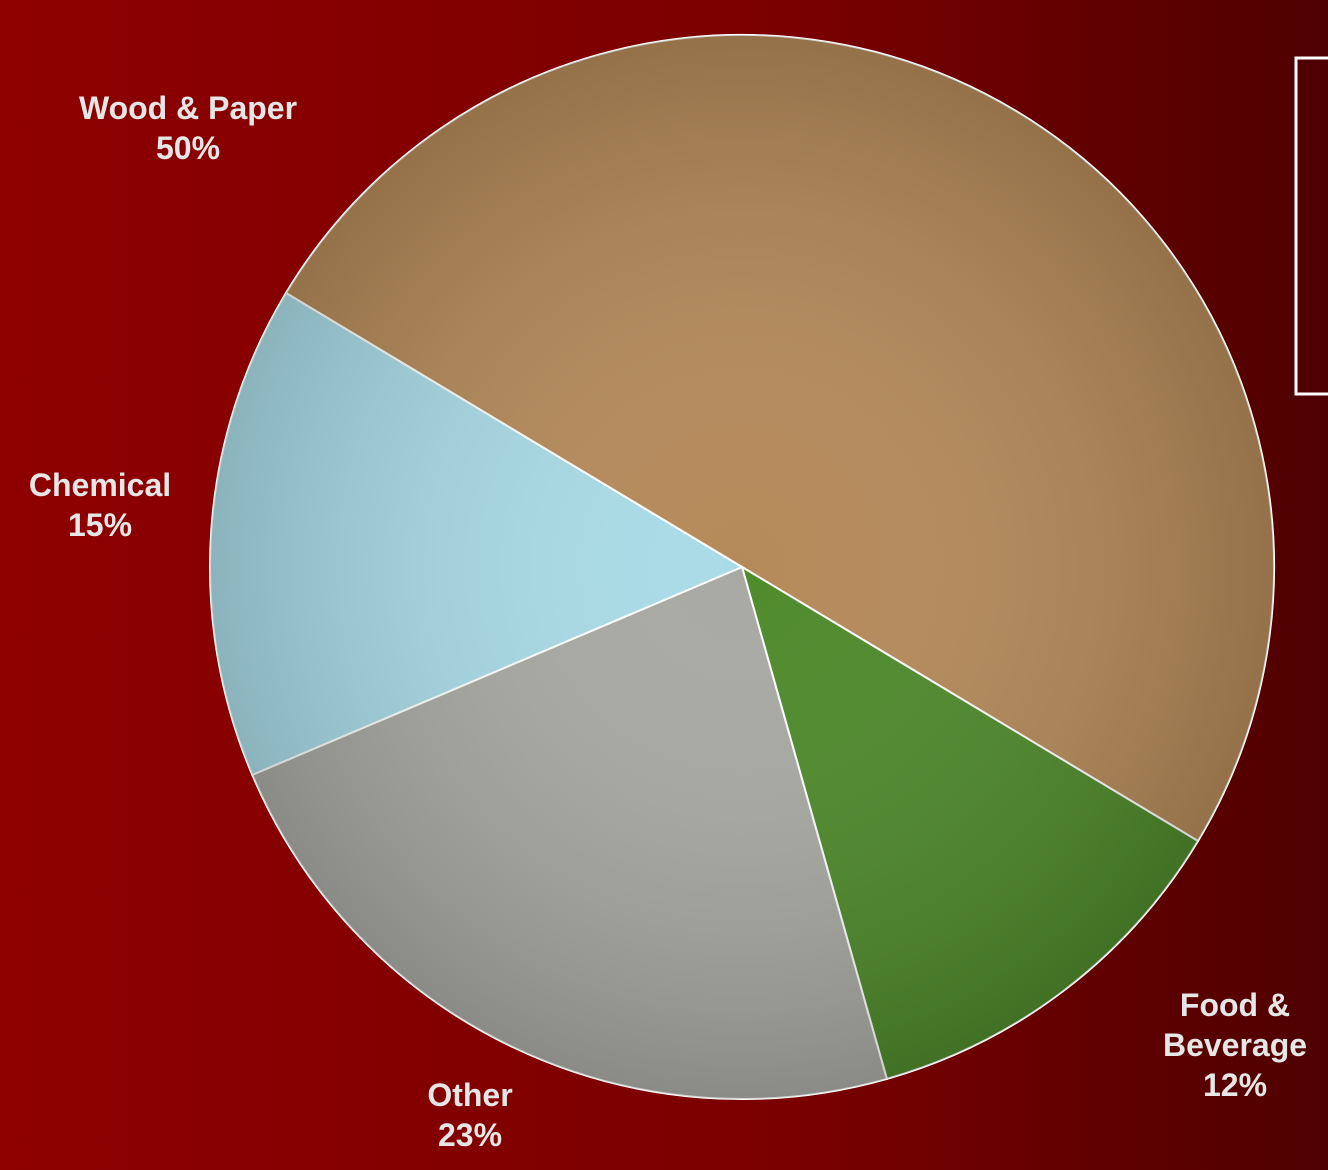 The height and width of the screenshot is (1170, 1328). I want to click on value-label: 23%, so click(470, 1135).